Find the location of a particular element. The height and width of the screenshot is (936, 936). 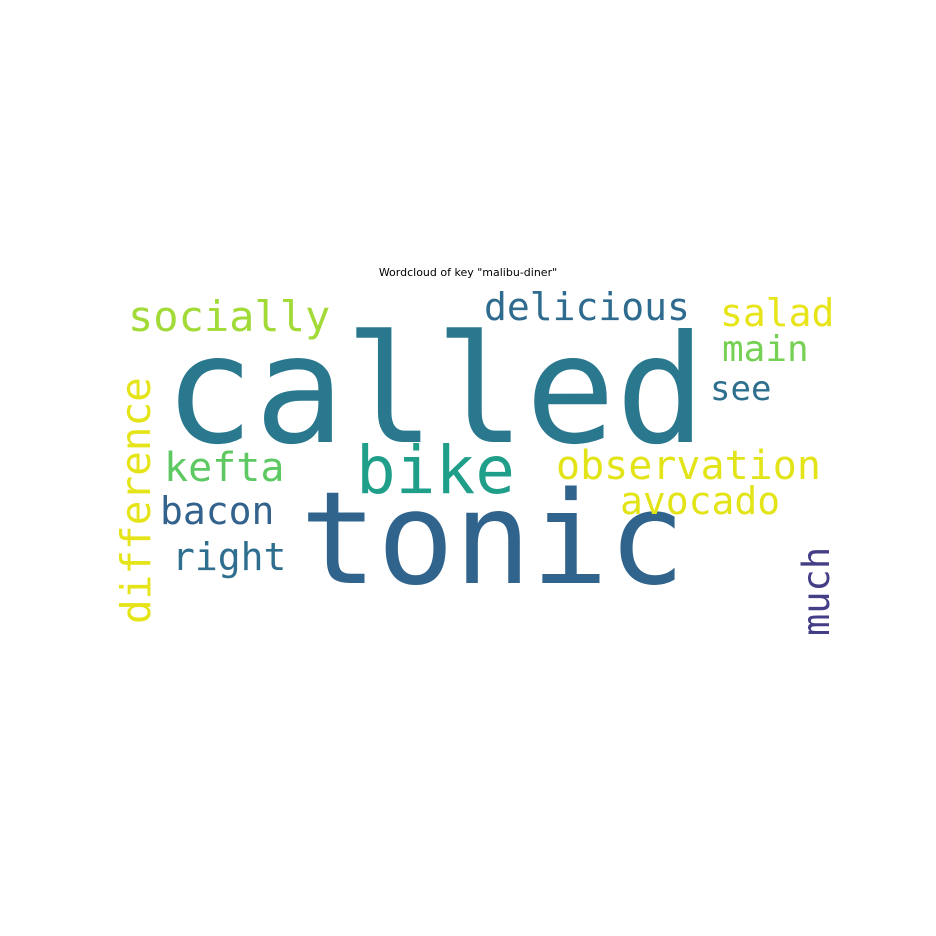

word-much: much is located at coordinates (815, 591).